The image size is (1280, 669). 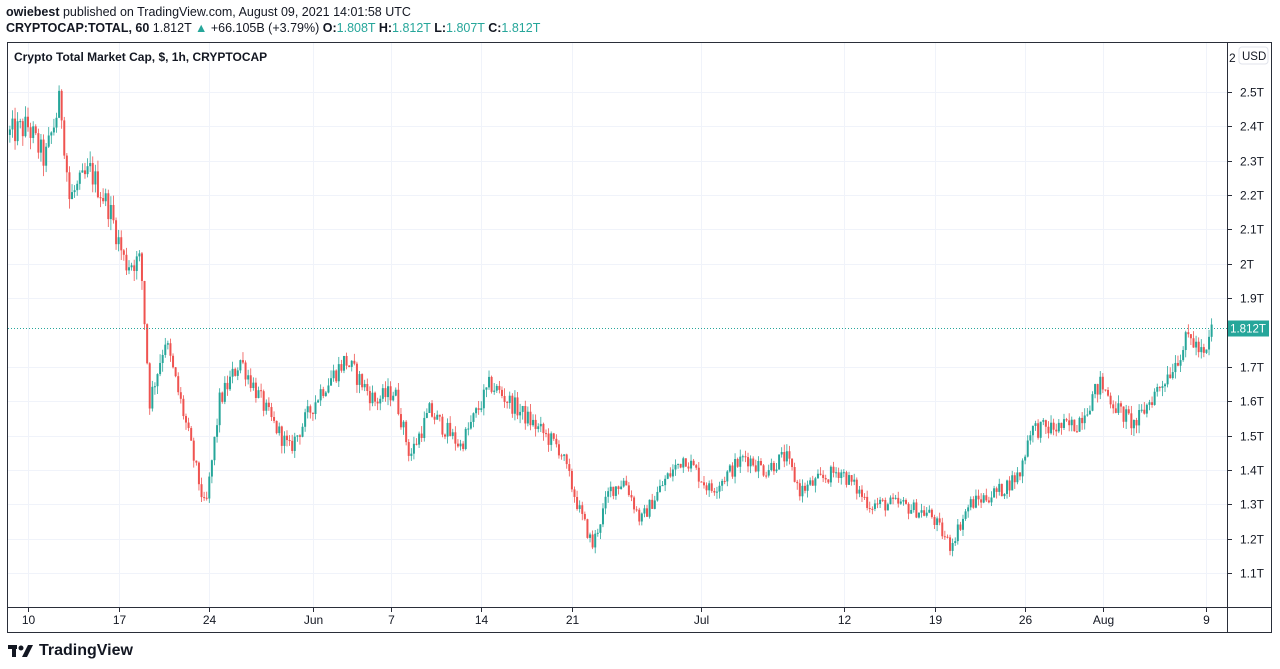 What do you see at coordinates (313, 620) in the screenshot?
I see `time-tick-label: Jun` at bounding box center [313, 620].